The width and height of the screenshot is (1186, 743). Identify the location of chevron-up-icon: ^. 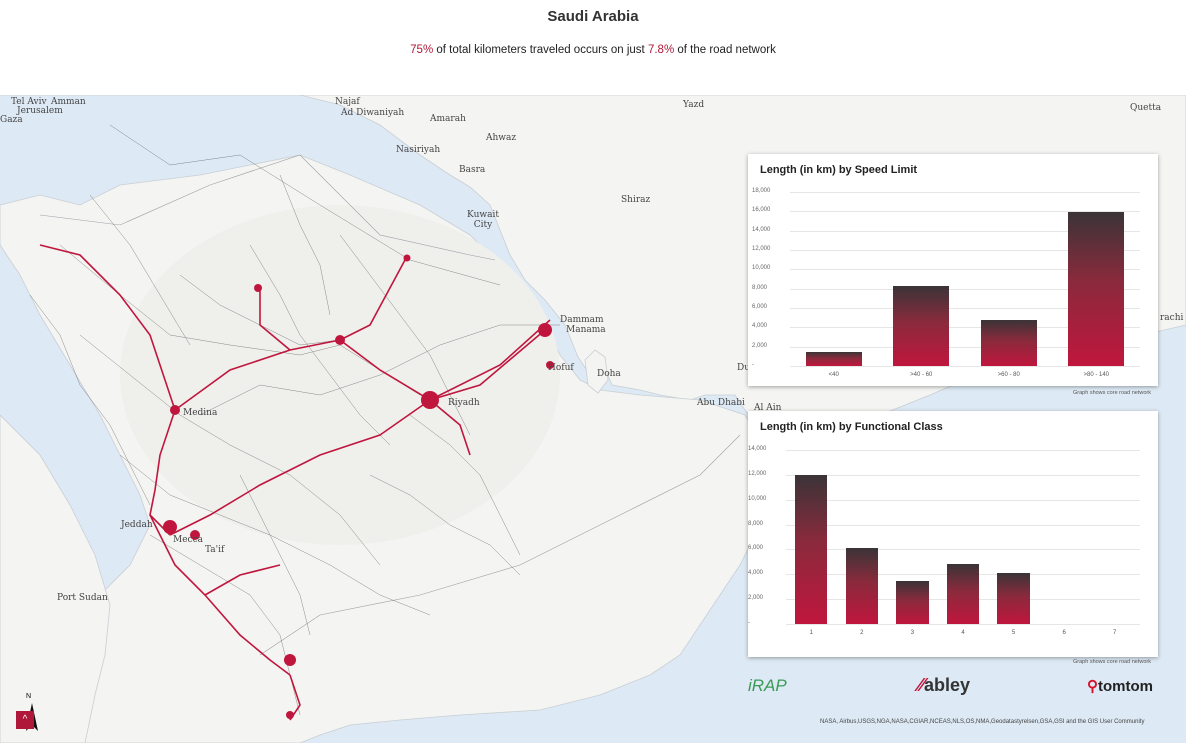
(25, 719).